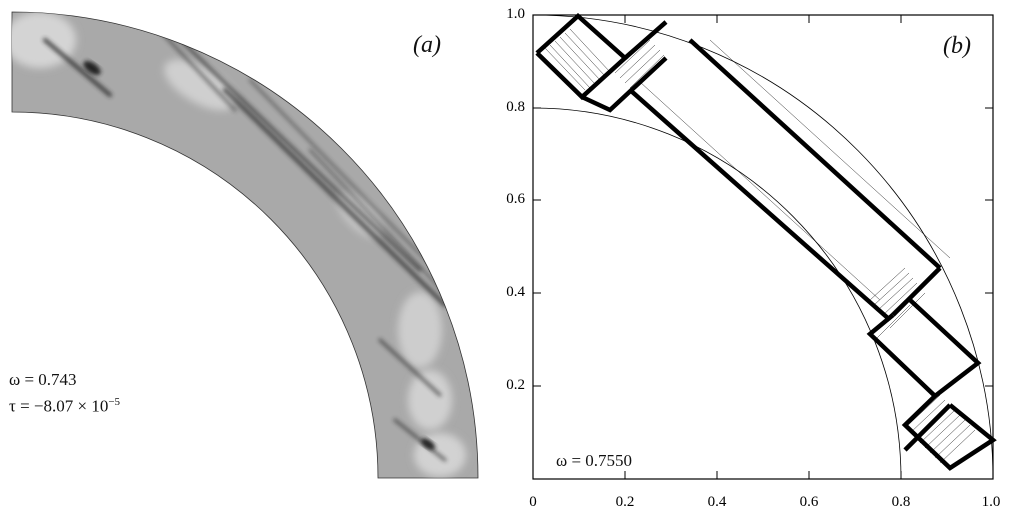  I want to click on x-tick-label: 0.8, so click(901, 502).